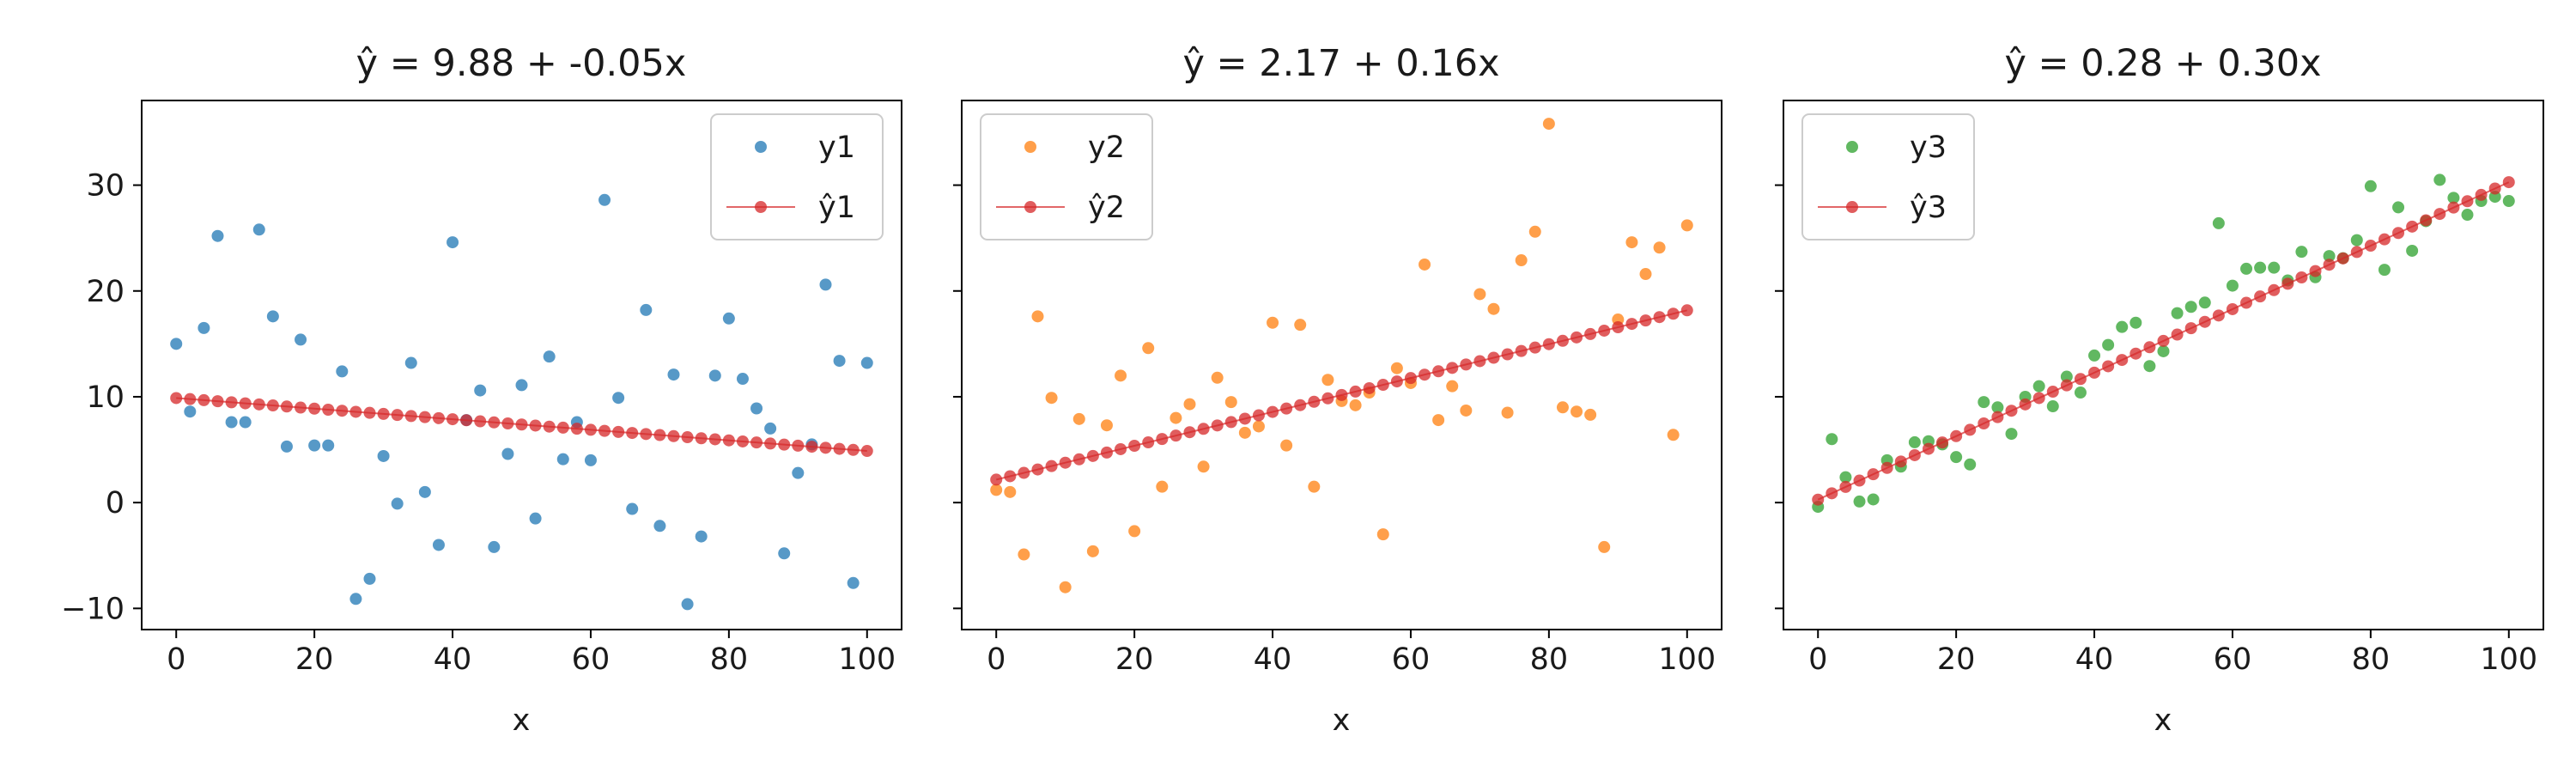 This screenshot has height=773, width=2576. Describe the element at coordinates (106, 292) in the screenshot. I see `subplot-1-y-tick-label: 20` at that location.